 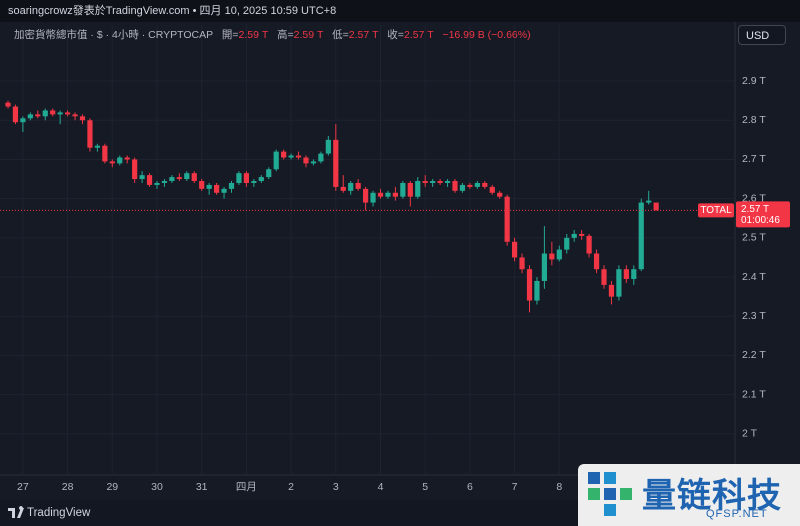 What do you see at coordinates (336, 487) in the screenshot?
I see `x-tick-label: 3` at bounding box center [336, 487].